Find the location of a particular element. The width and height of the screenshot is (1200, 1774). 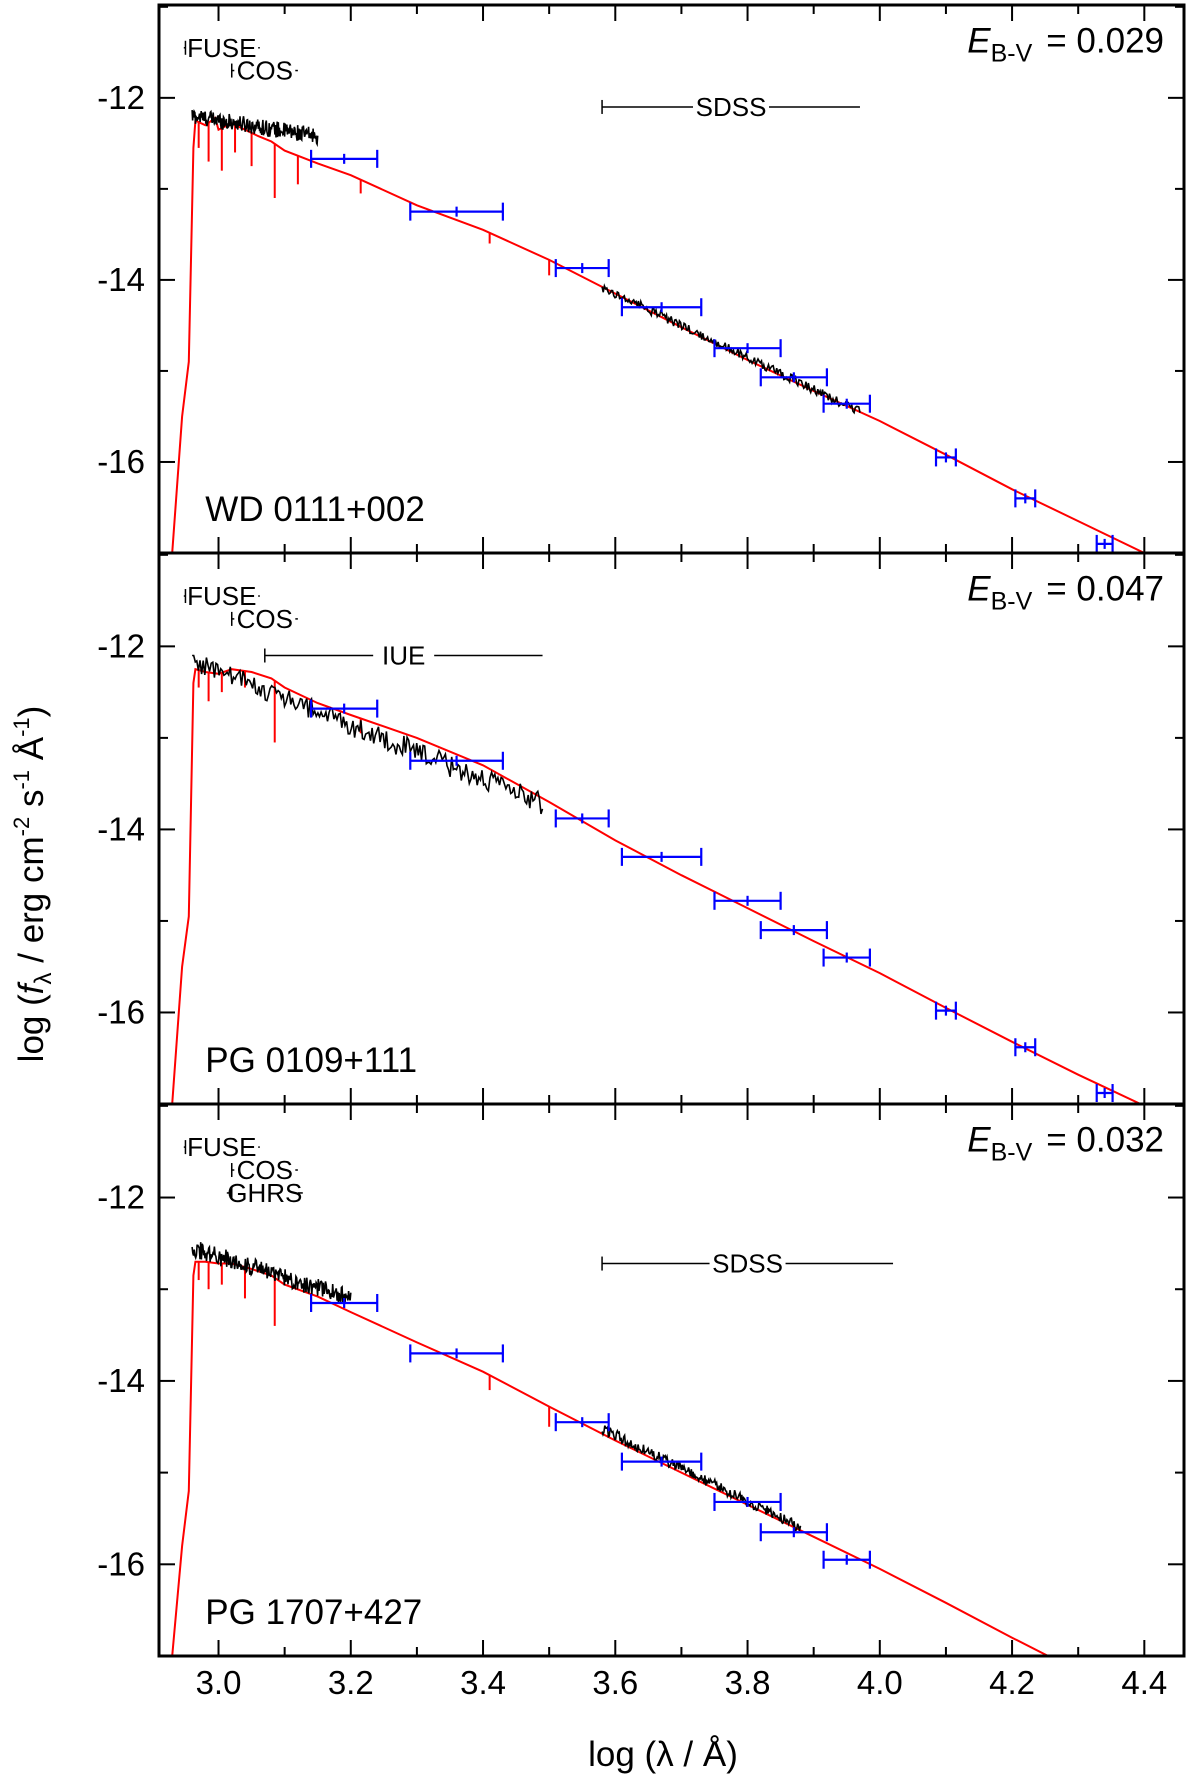

ebv-value: = 0.032 is located at coordinates (1105, 1140).